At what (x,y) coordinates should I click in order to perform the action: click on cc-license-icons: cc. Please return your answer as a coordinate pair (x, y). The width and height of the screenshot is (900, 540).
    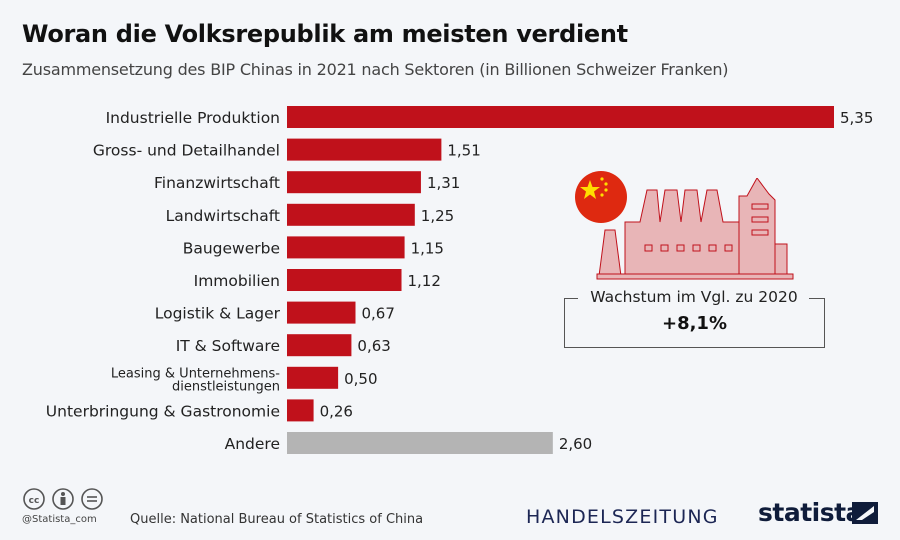
    Looking at the image, I should click on (63, 499).